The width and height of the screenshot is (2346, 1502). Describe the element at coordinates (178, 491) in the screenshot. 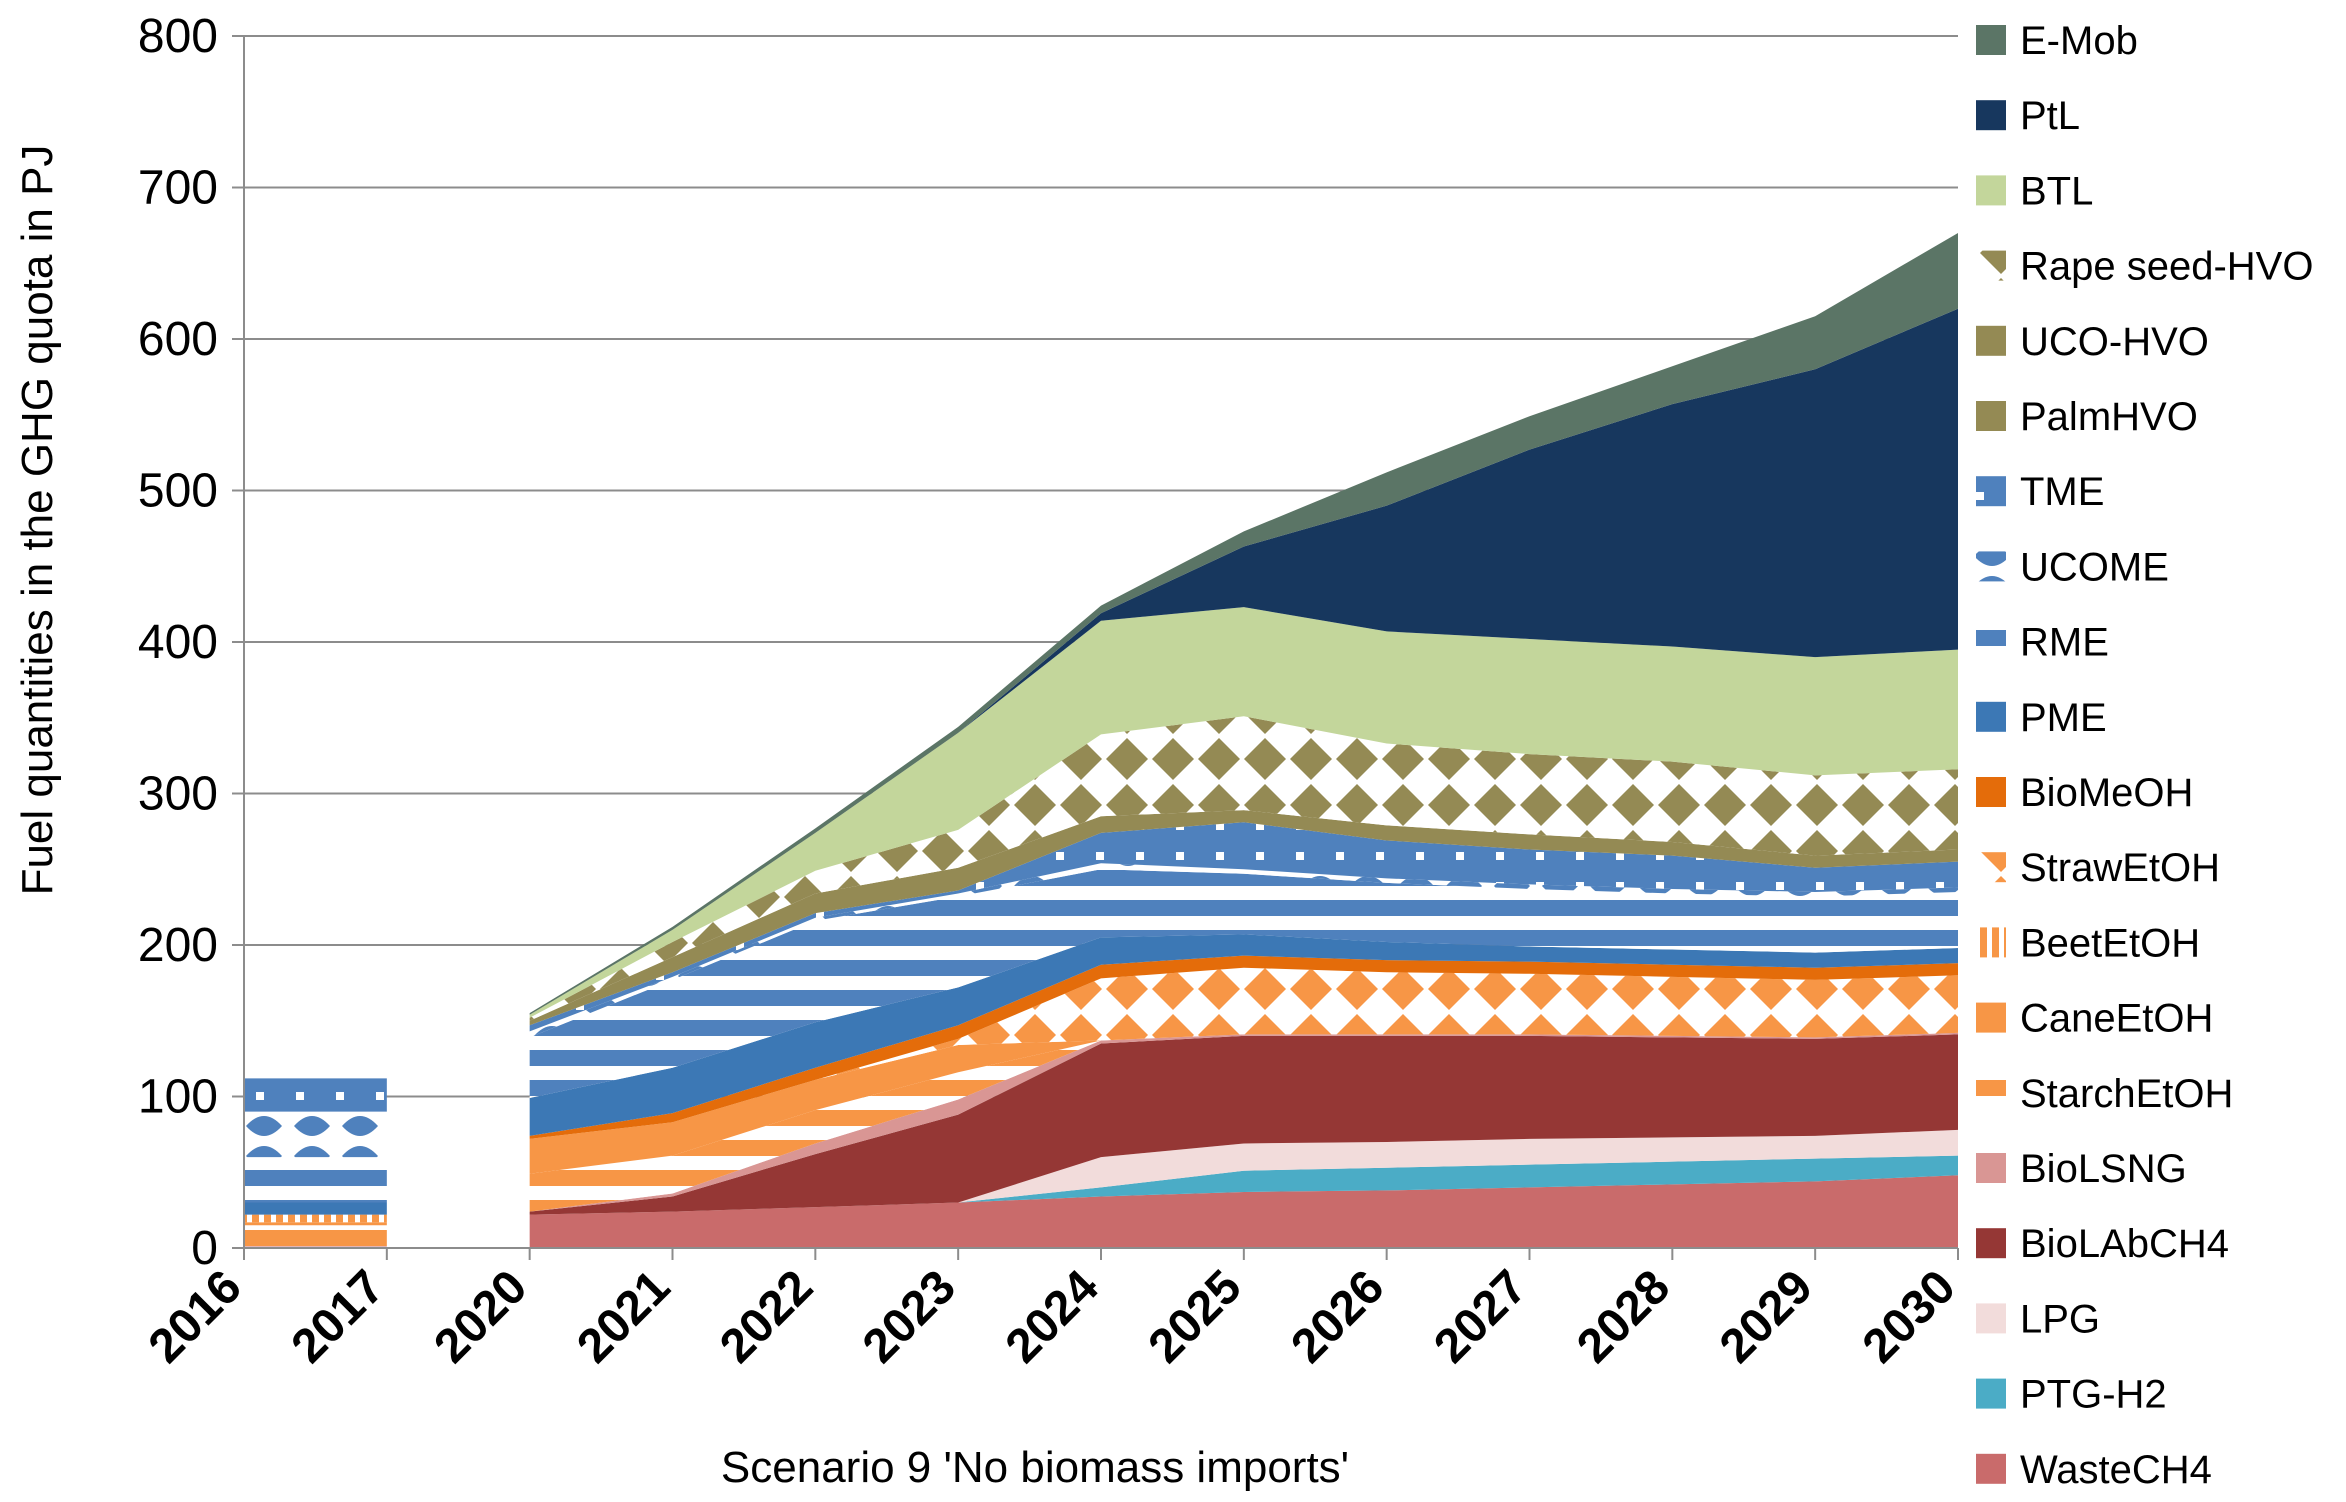

I see `y-tick-label: 500` at that location.